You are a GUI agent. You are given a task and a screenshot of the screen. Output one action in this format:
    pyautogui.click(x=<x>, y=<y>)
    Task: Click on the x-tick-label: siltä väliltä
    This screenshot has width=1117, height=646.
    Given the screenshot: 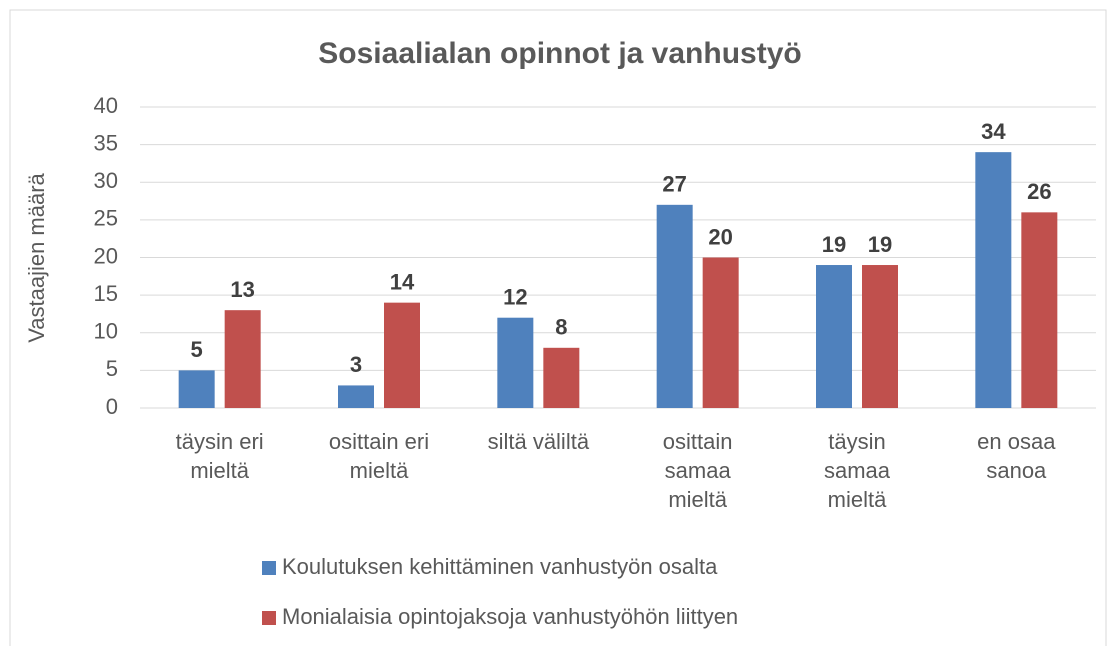 What is the action you would take?
    pyautogui.click(x=539, y=441)
    